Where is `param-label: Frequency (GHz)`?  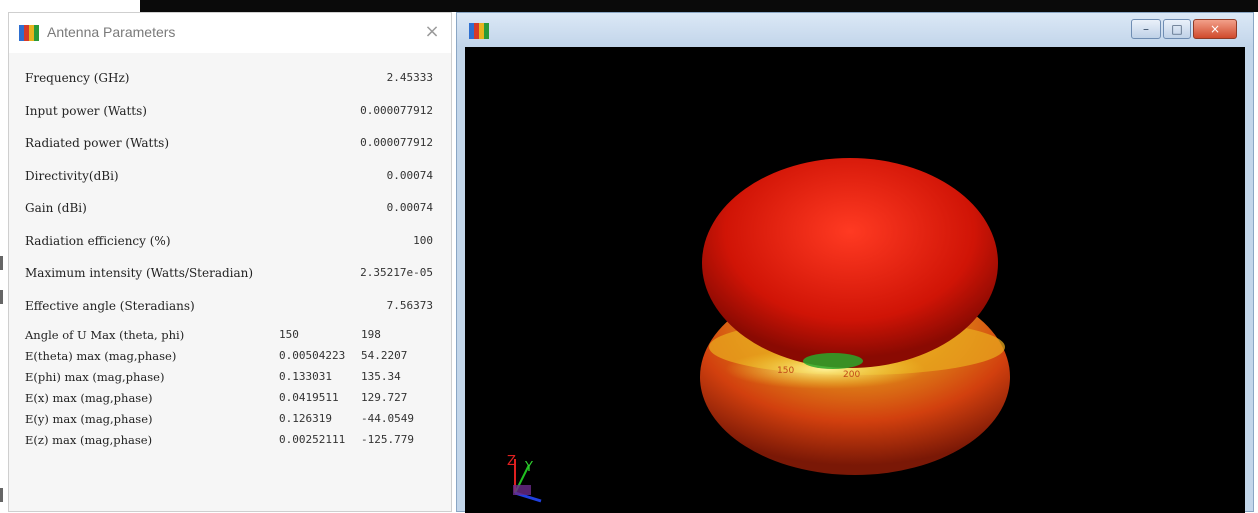 param-label: Frequency (GHz) is located at coordinates (77, 78).